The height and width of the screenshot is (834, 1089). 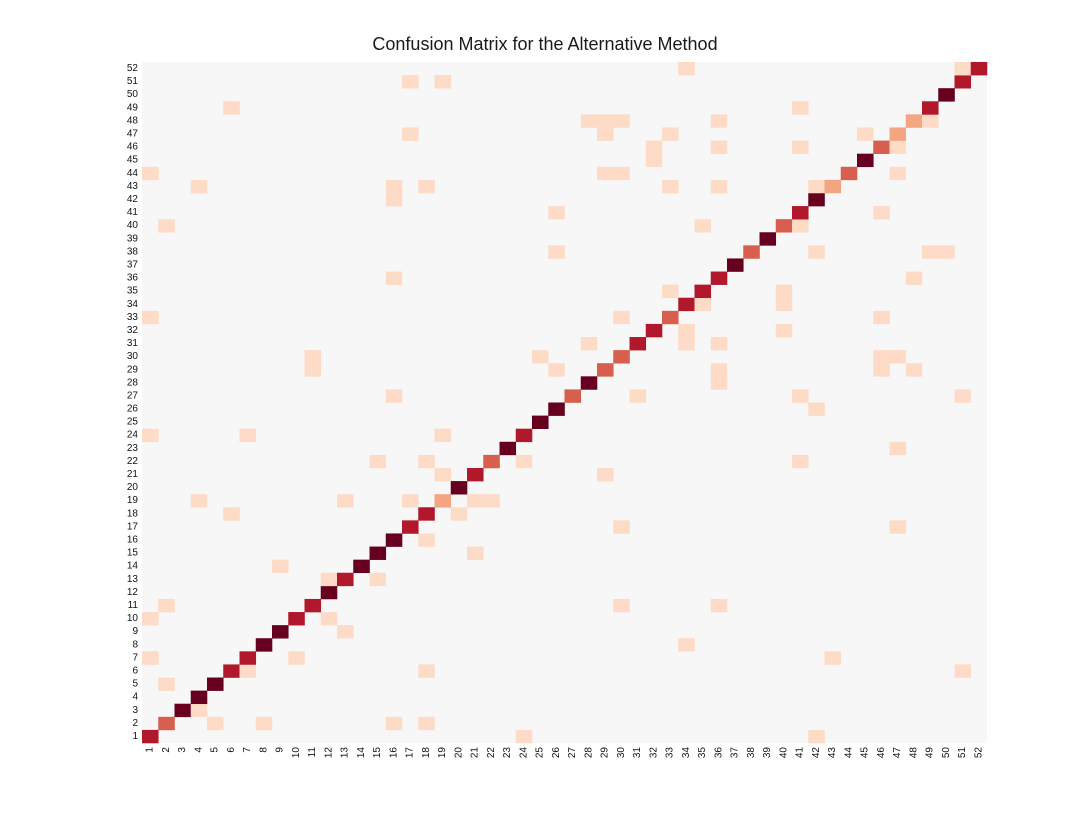 What do you see at coordinates (394, 199) in the screenshot?
I see `heatmap-cell-r42-c16` at bounding box center [394, 199].